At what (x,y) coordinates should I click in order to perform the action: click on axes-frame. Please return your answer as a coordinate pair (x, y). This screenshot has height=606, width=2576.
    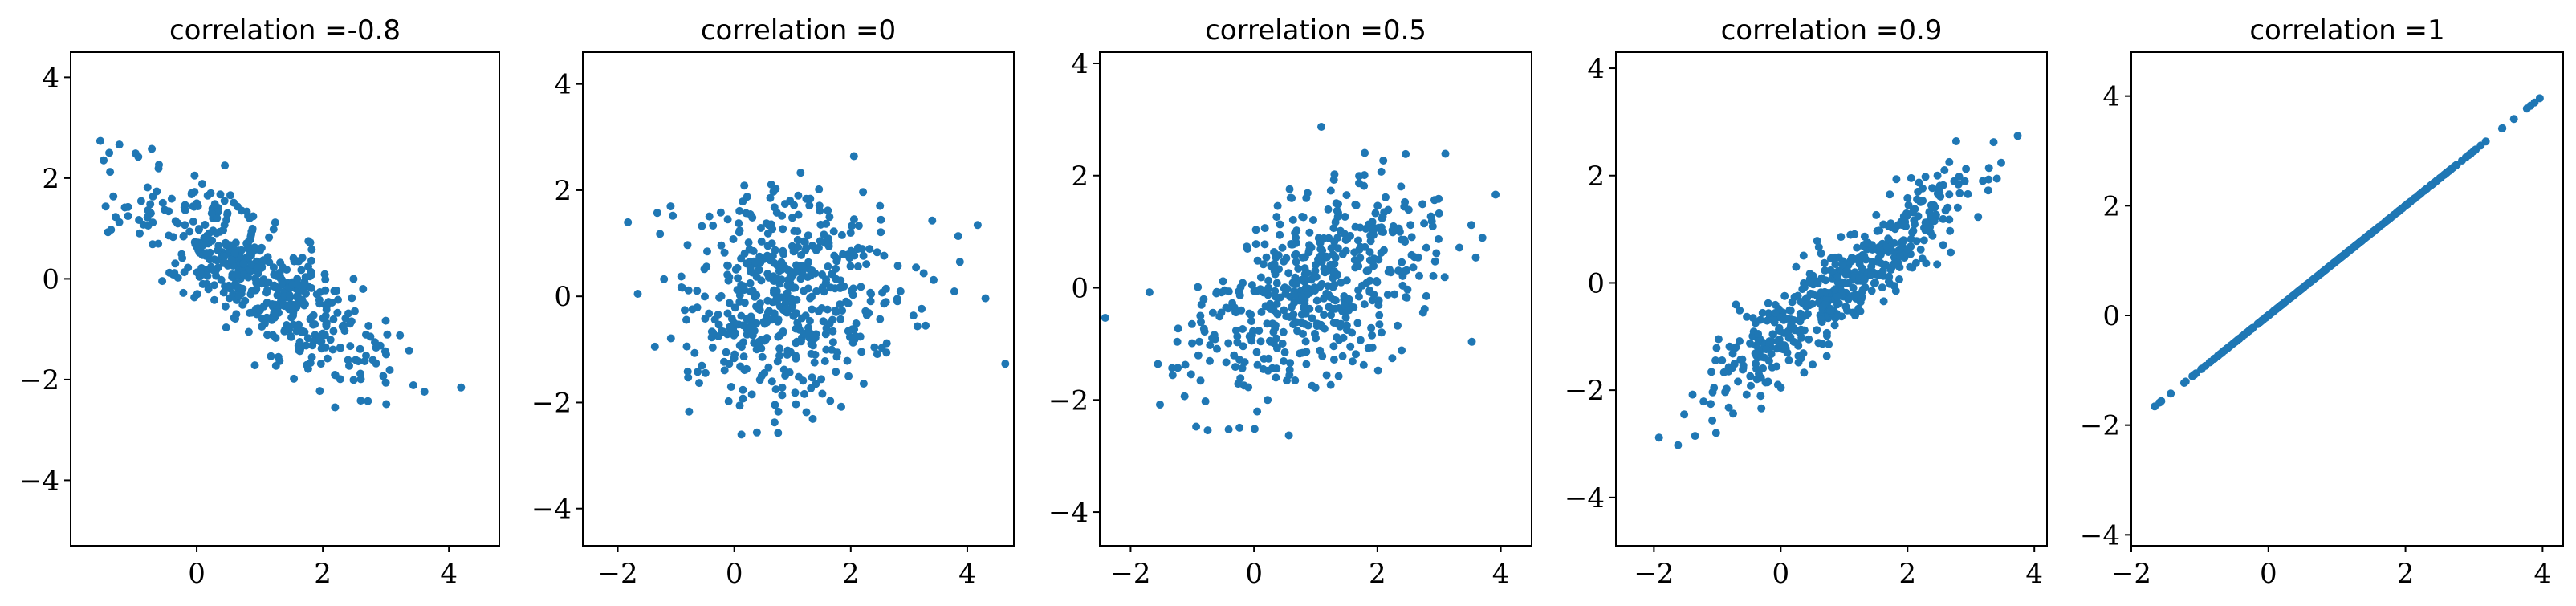
    Looking at the image, I should click on (1832, 299).